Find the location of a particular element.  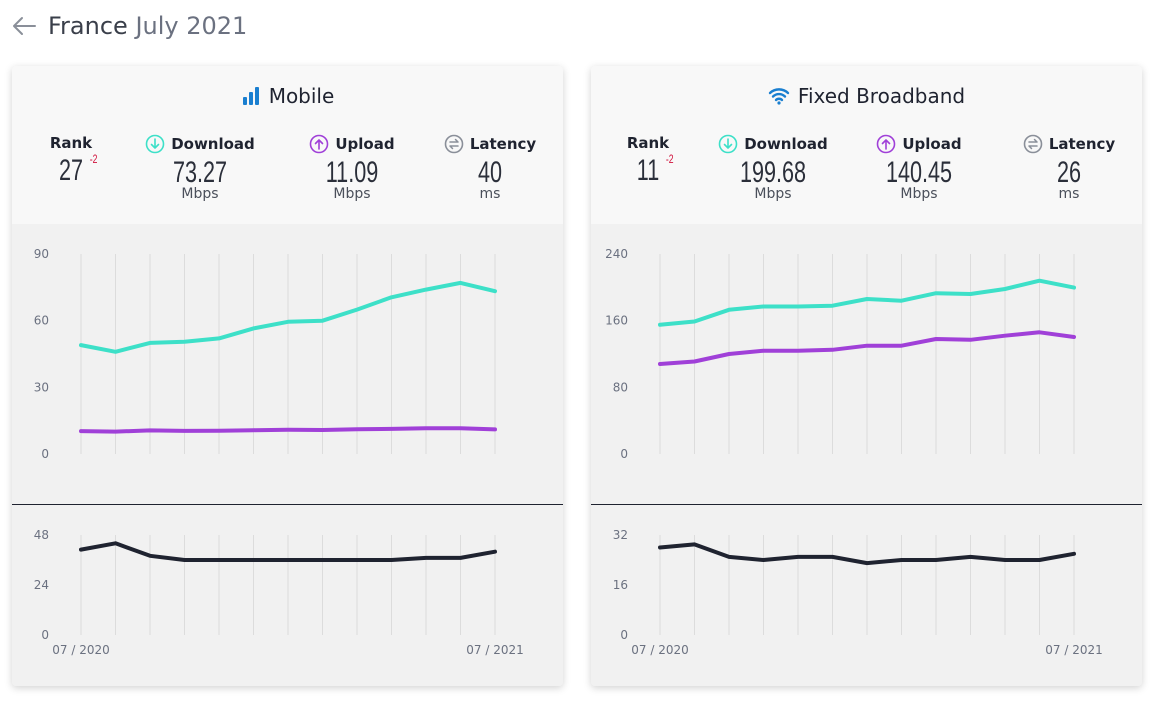

download-value: 199.68 is located at coordinates (773, 172).